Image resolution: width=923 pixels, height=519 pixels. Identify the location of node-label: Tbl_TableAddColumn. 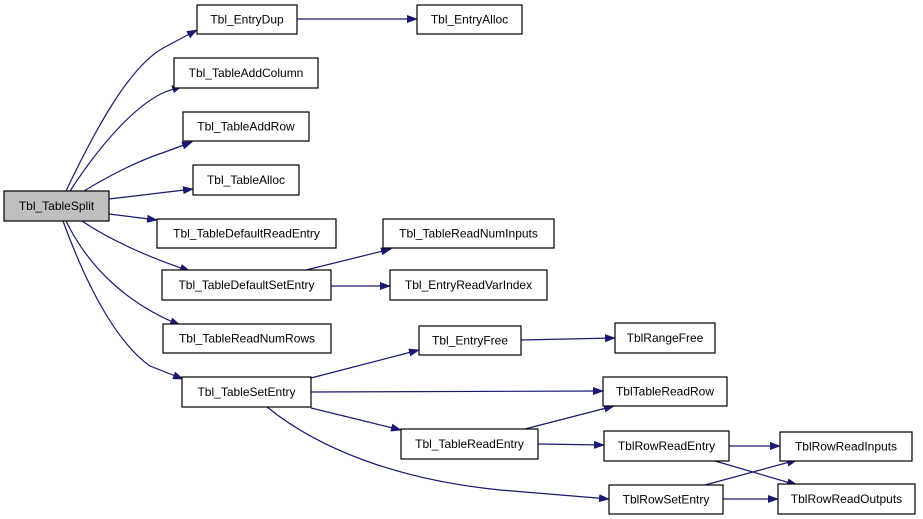
(246, 73).